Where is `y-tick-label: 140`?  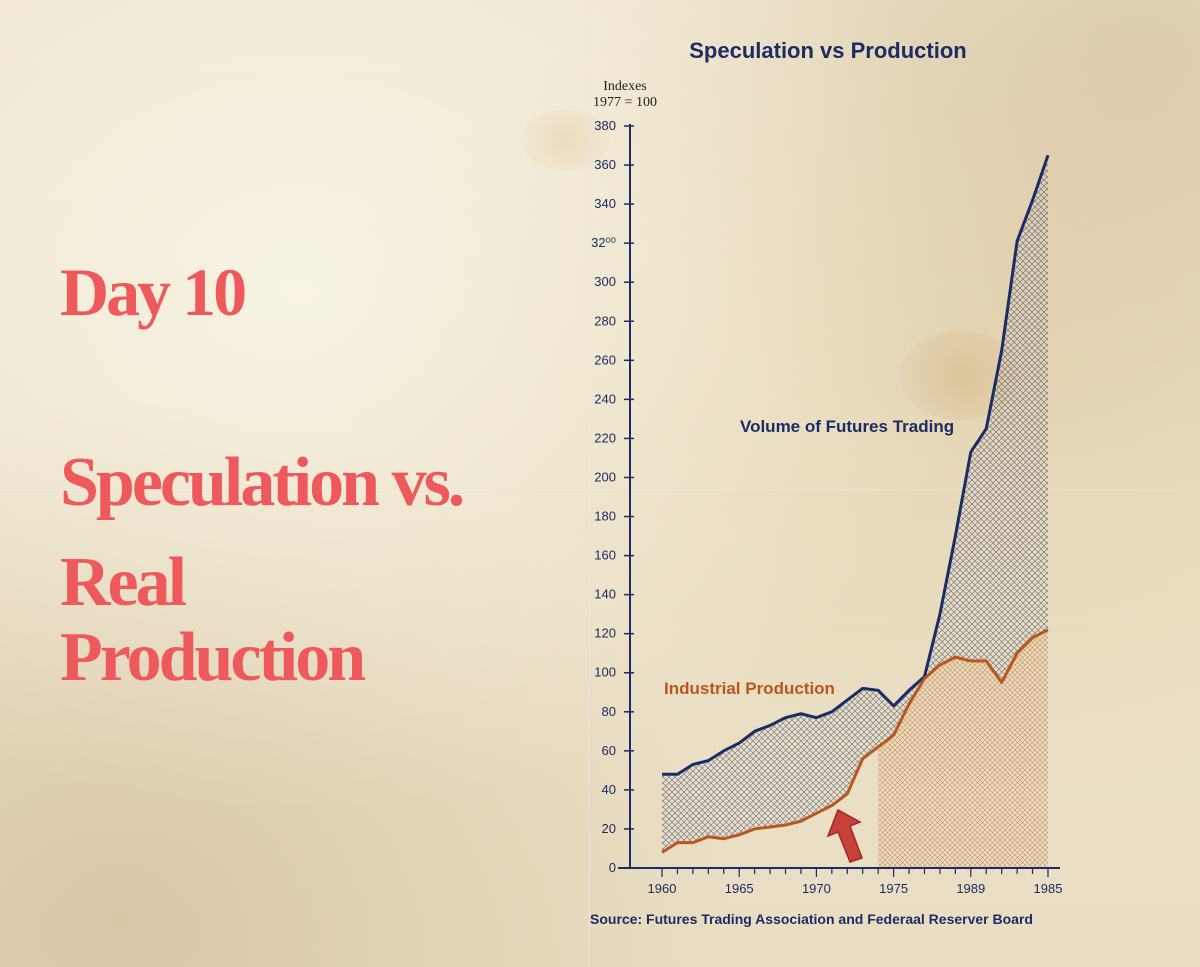 y-tick-label: 140 is located at coordinates (605, 594).